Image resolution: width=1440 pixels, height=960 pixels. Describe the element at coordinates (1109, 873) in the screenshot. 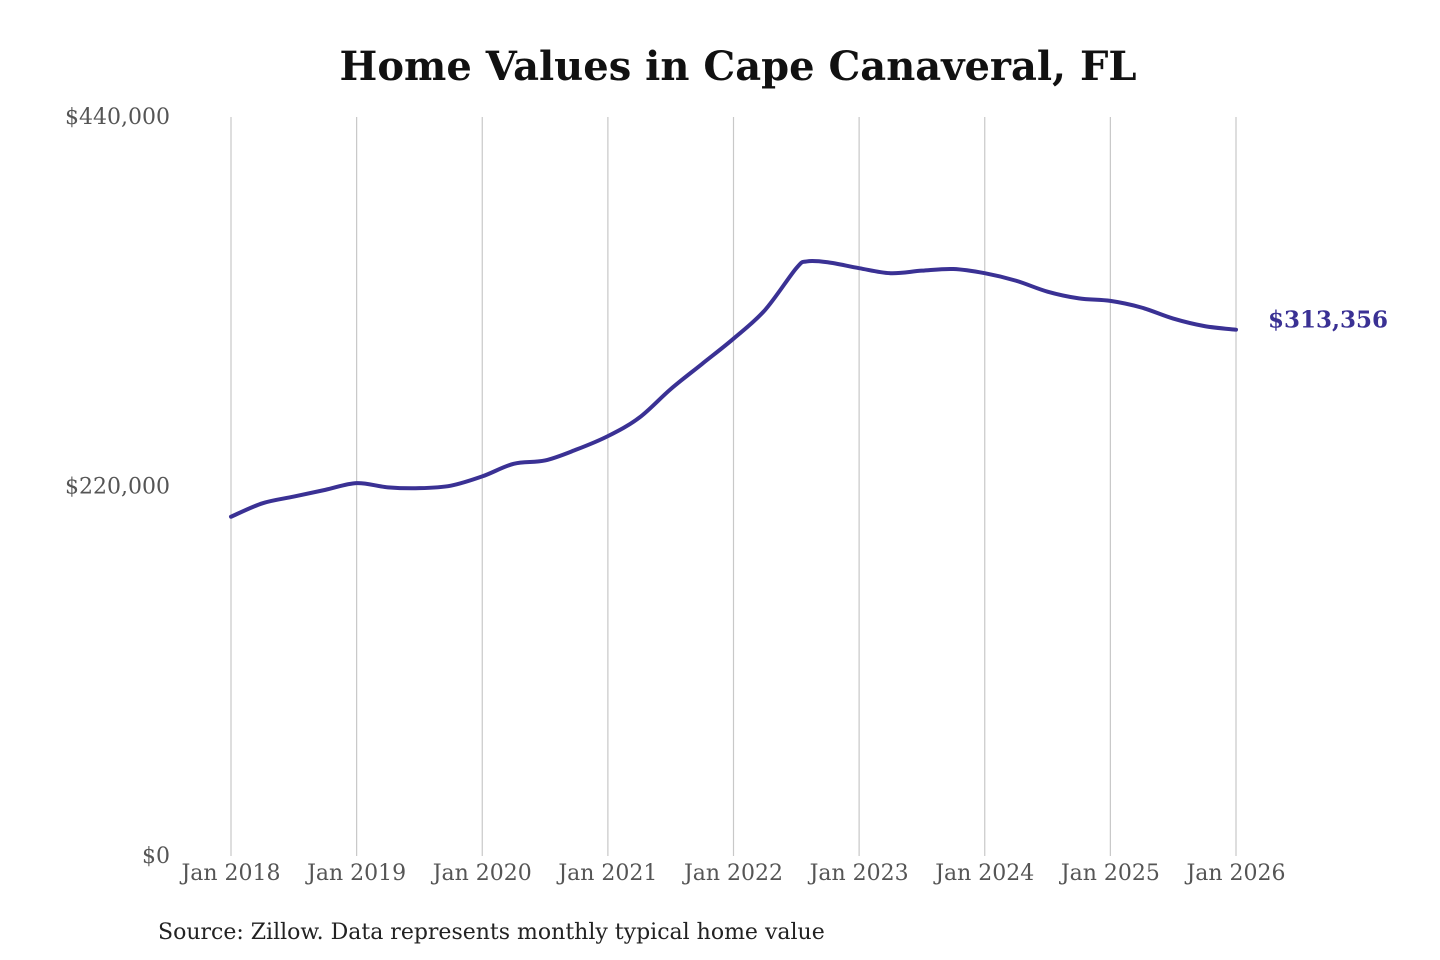

I see `x-tick-label: Jan 2025` at that location.